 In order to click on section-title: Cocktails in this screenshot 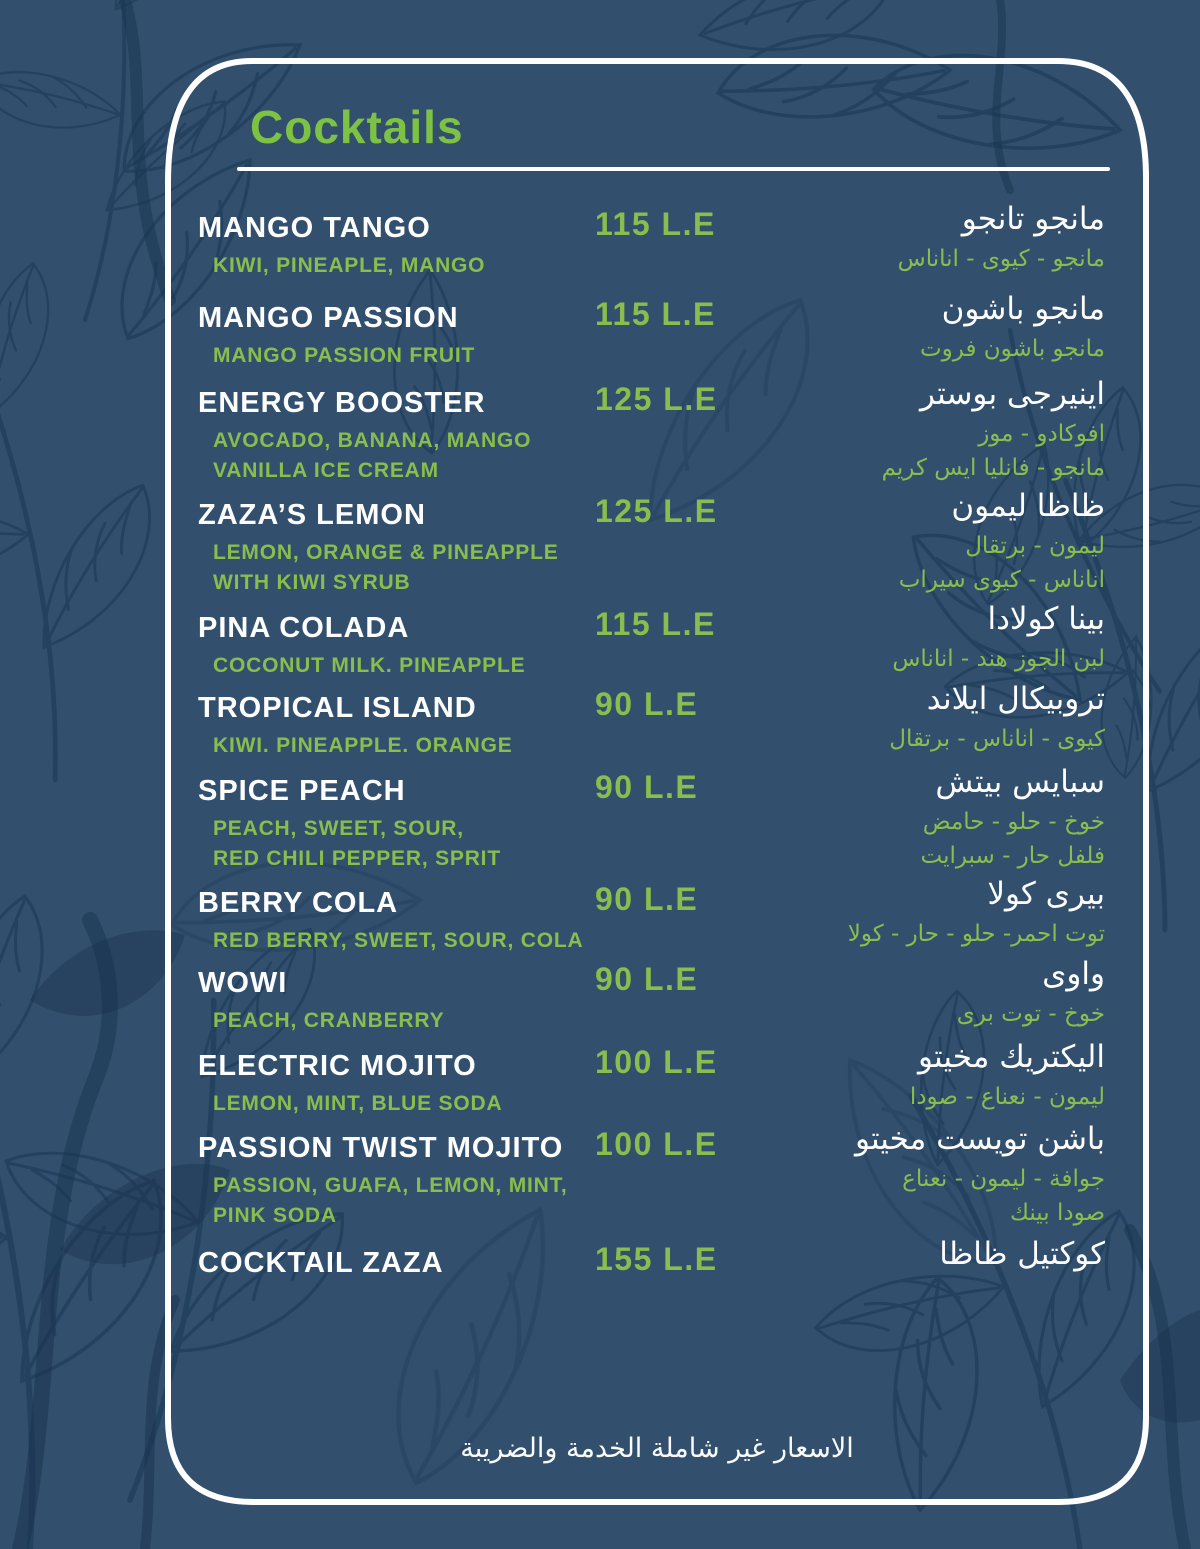, I will do `click(357, 127)`.